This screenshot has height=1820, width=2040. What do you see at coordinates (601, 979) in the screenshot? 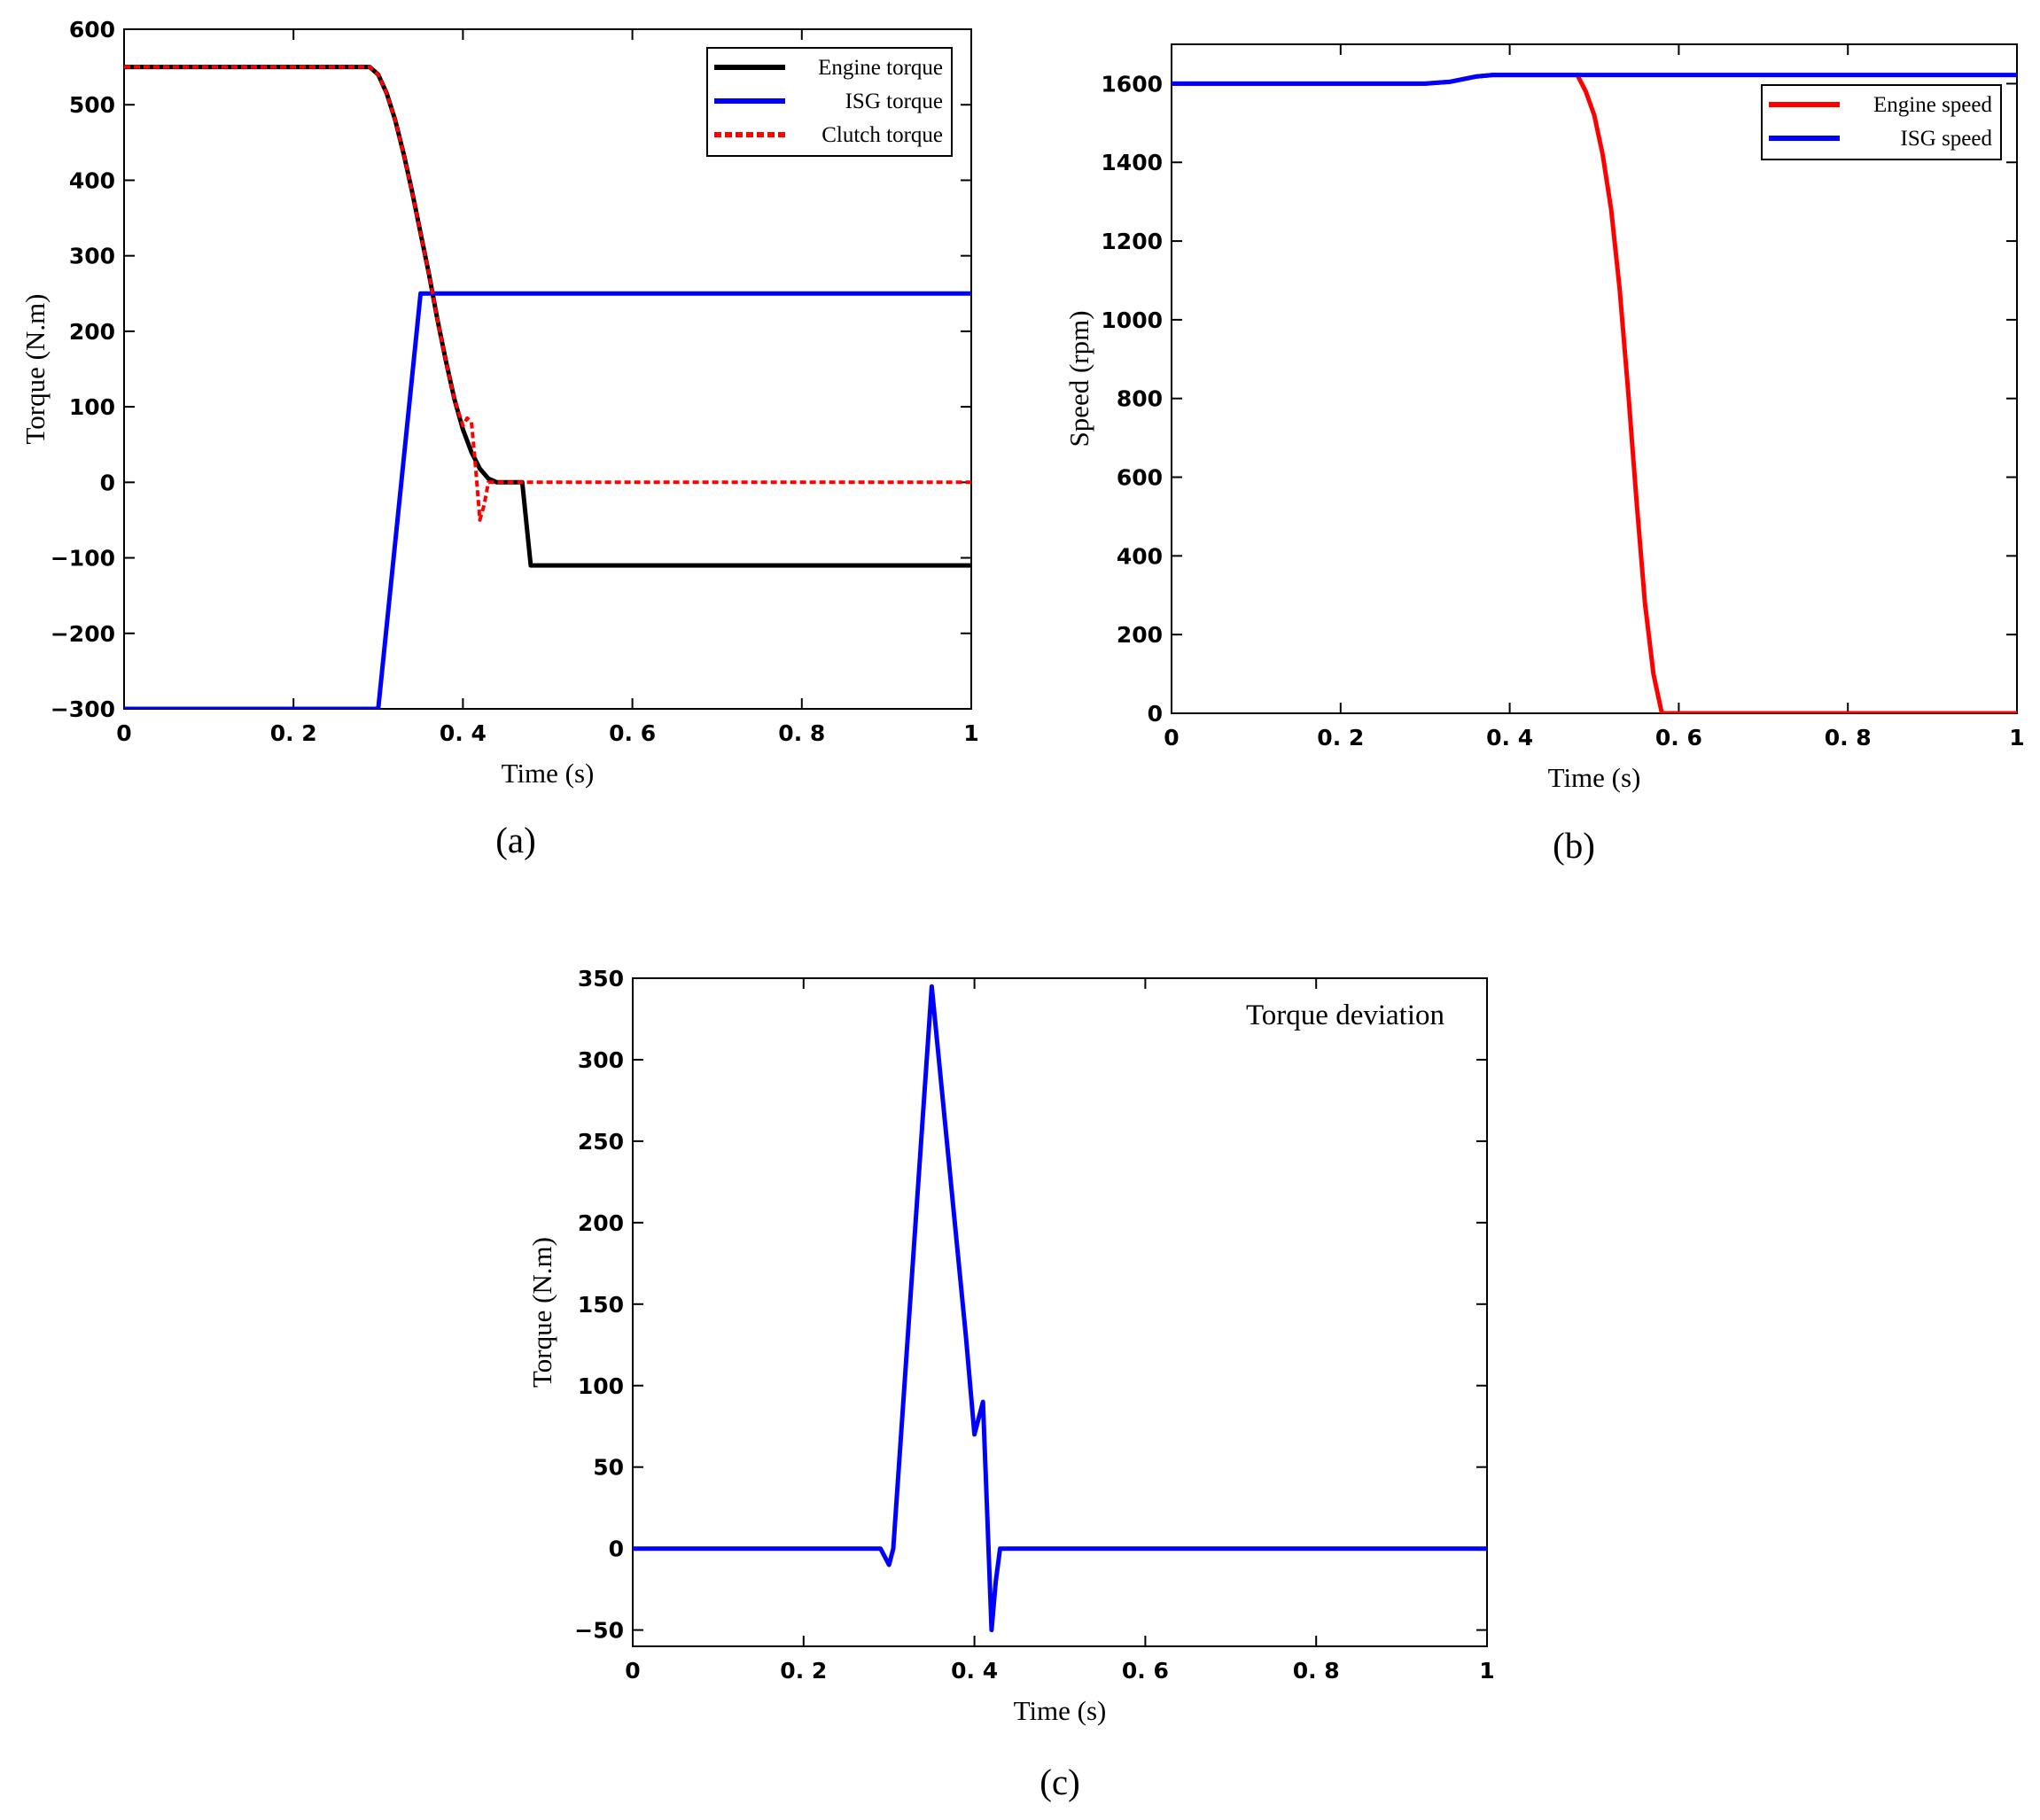
I see `y-tick-label: 350` at bounding box center [601, 979].